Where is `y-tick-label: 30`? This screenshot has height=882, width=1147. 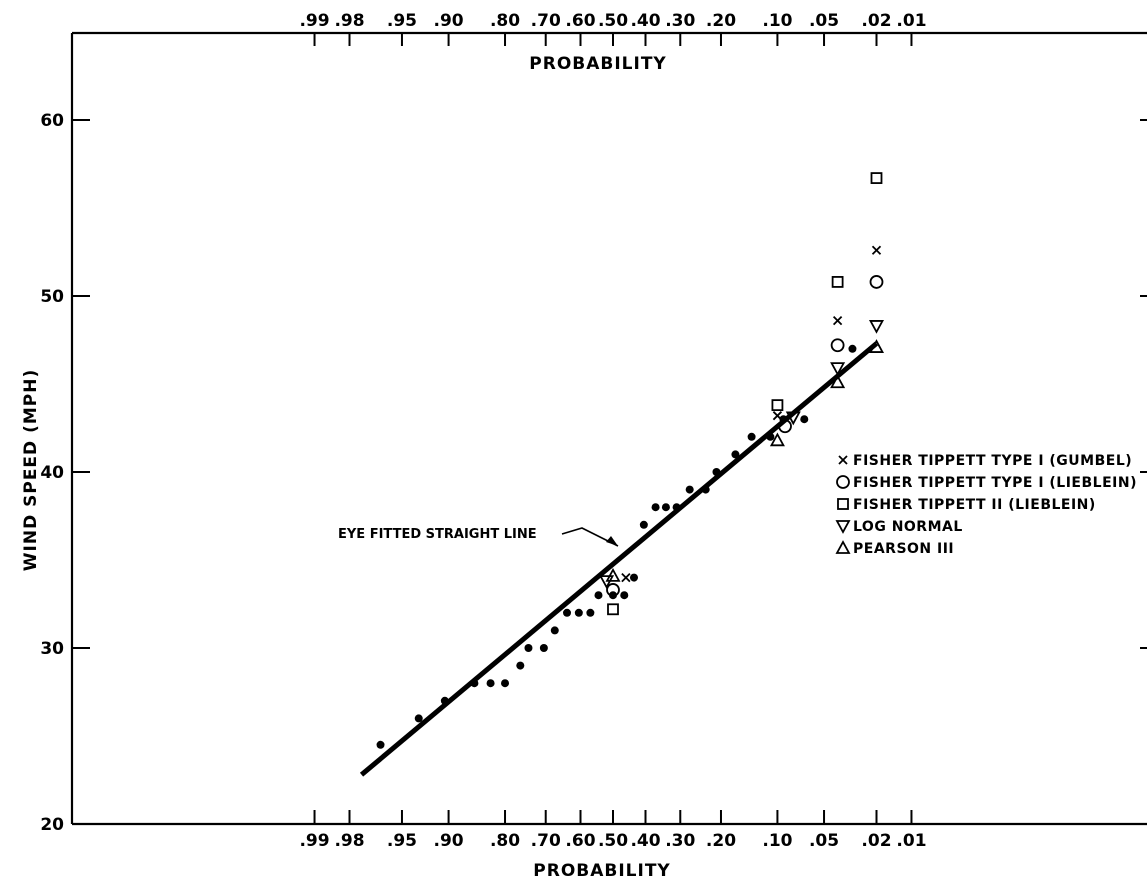 y-tick-label: 30 is located at coordinates (52, 649).